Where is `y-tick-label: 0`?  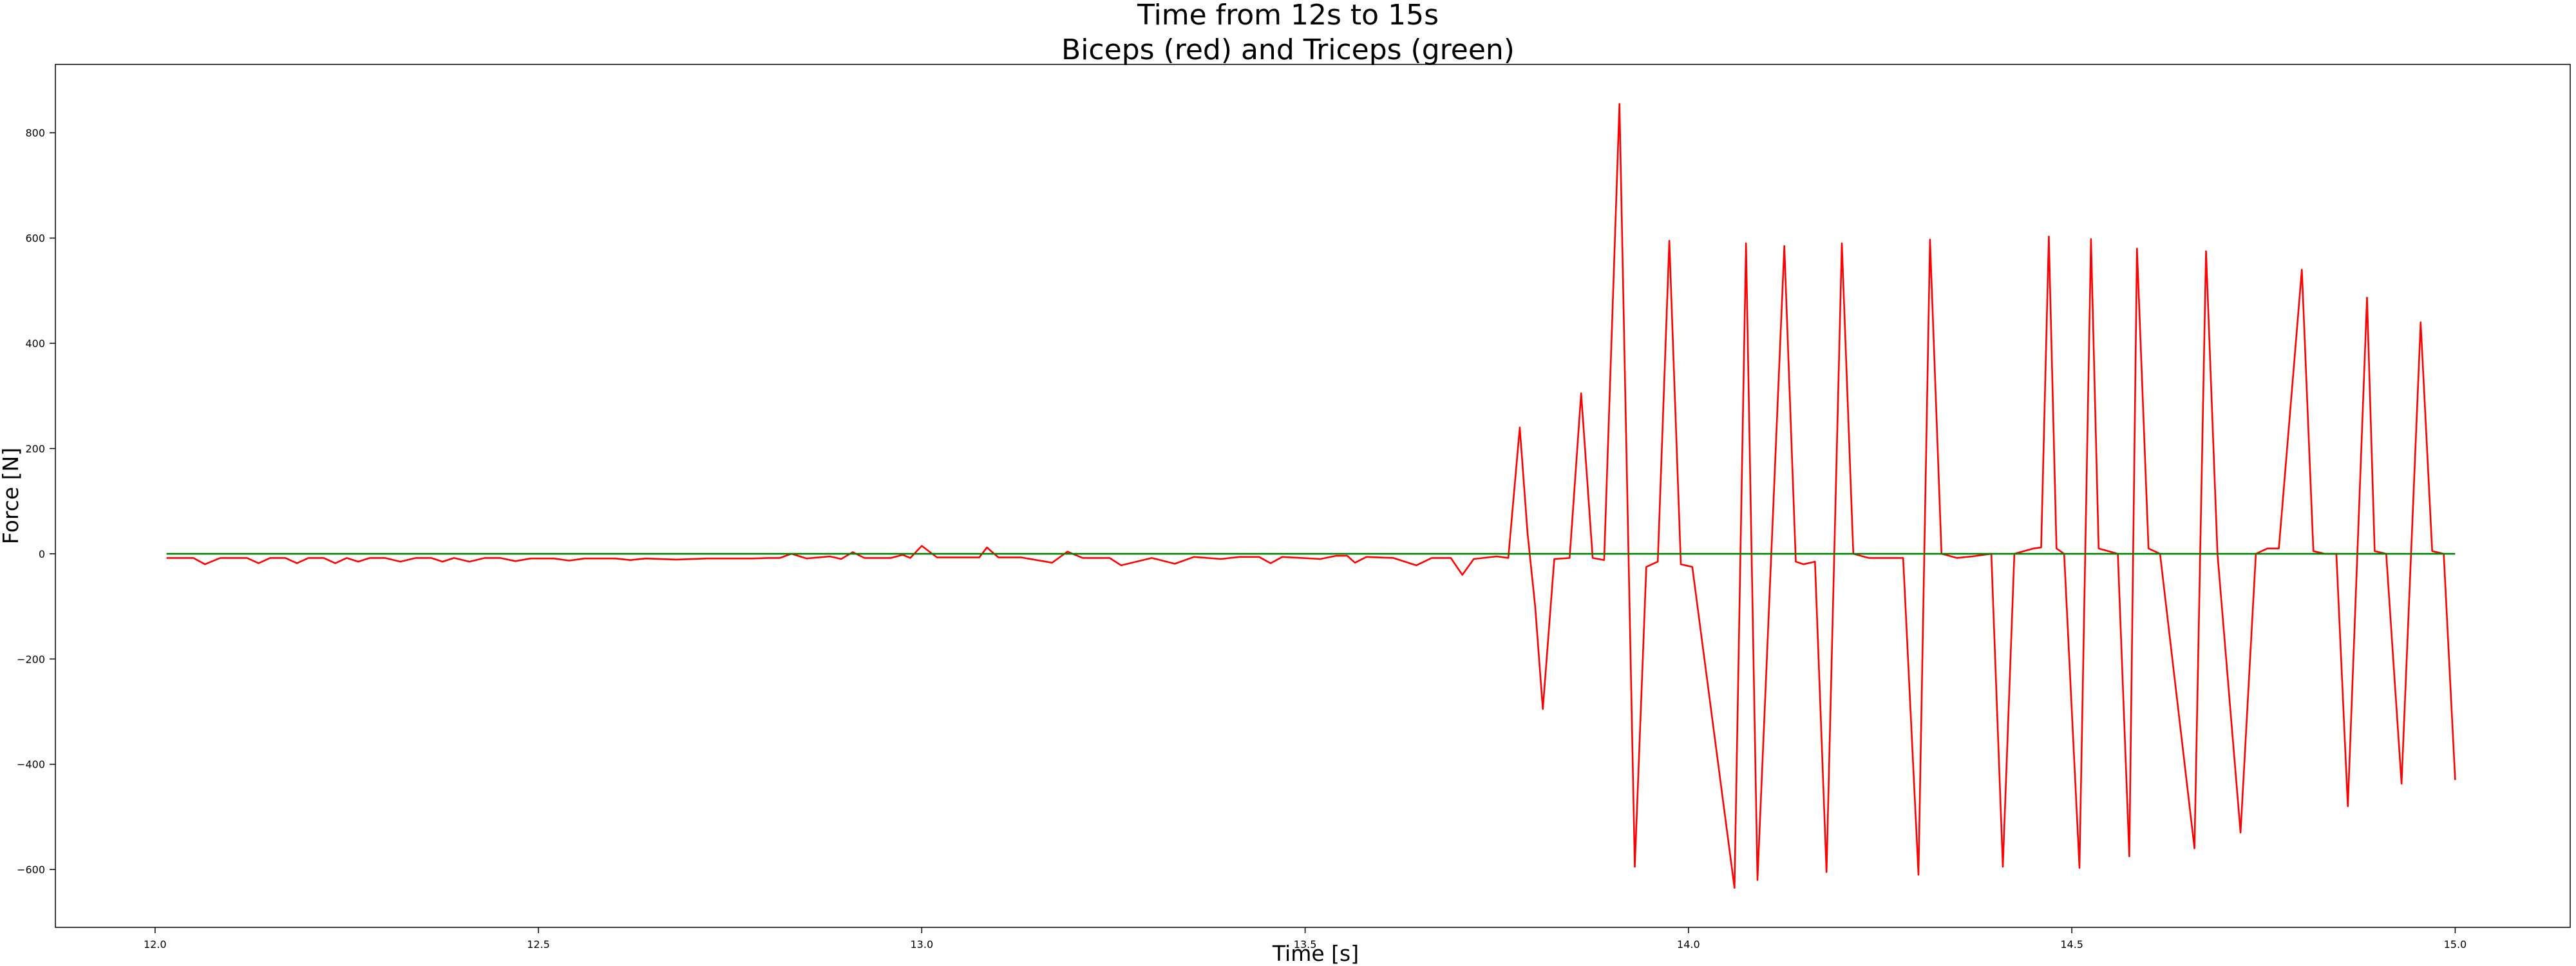
y-tick-label: 0 is located at coordinates (42, 554).